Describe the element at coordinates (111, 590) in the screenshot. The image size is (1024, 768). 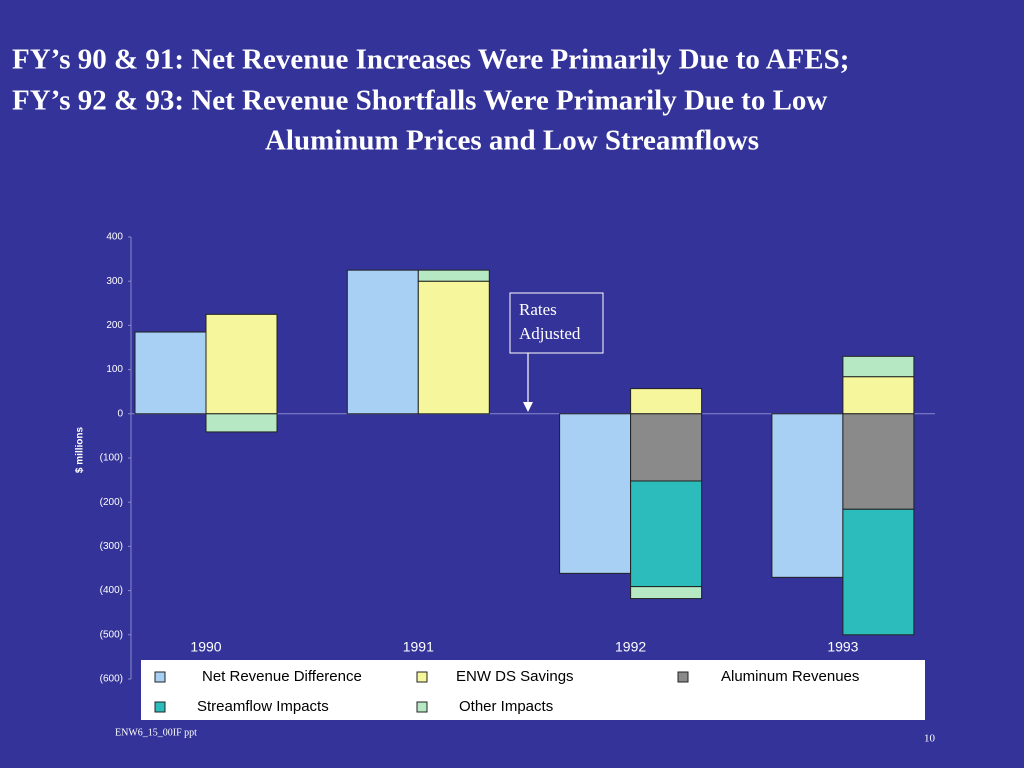
I see `y-tick-label: (400)` at that location.